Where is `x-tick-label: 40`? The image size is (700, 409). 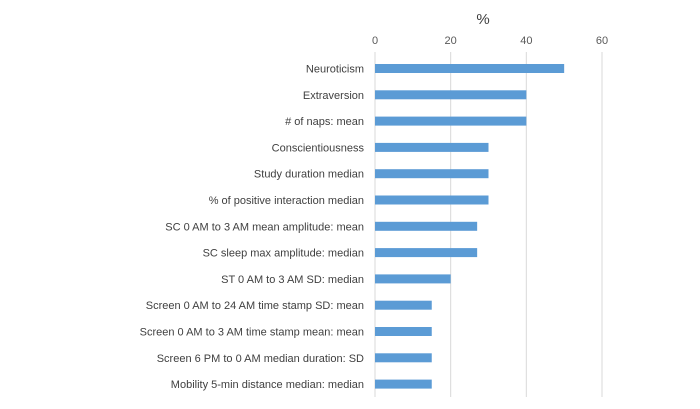
x-tick-label: 40 is located at coordinates (526, 41).